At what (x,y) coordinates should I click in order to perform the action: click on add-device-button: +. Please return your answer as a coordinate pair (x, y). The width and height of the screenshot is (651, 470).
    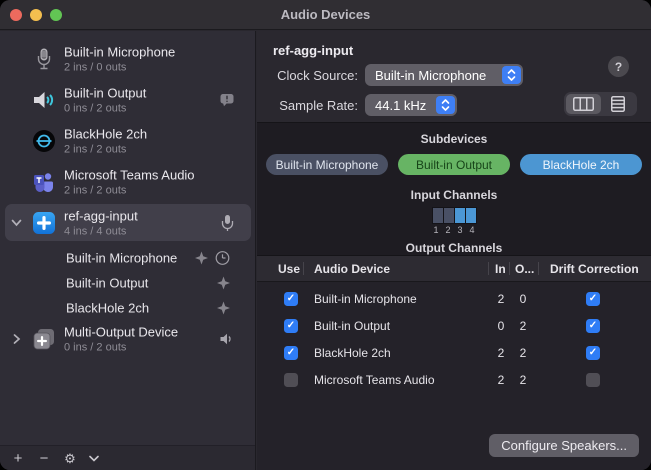
    Looking at the image, I should click on (18, 458).